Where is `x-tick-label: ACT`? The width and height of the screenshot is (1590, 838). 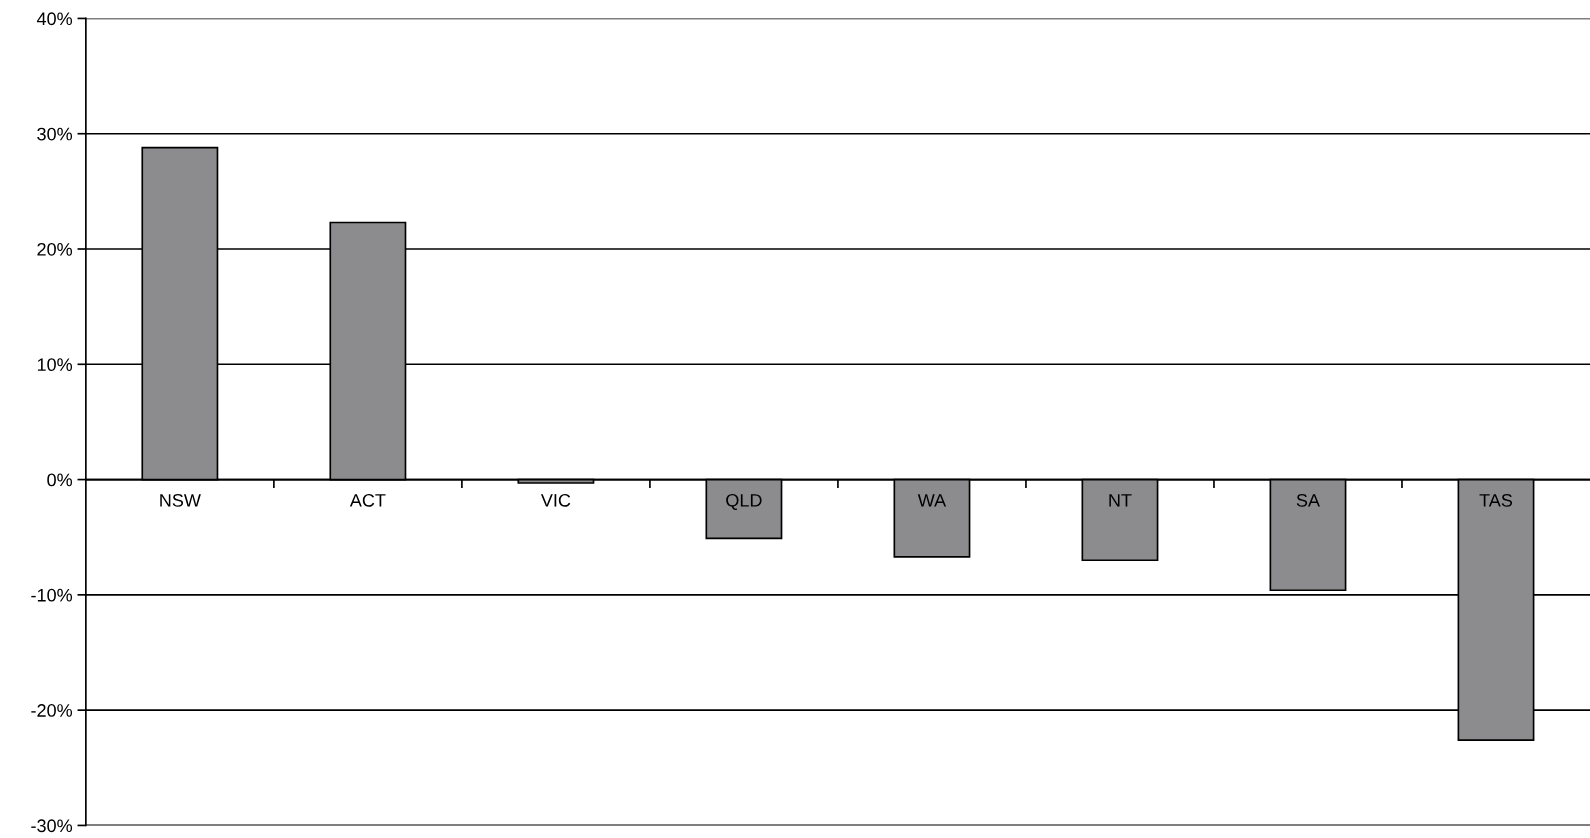 x-tick-label: ACT is located at coordinates (367, 500).